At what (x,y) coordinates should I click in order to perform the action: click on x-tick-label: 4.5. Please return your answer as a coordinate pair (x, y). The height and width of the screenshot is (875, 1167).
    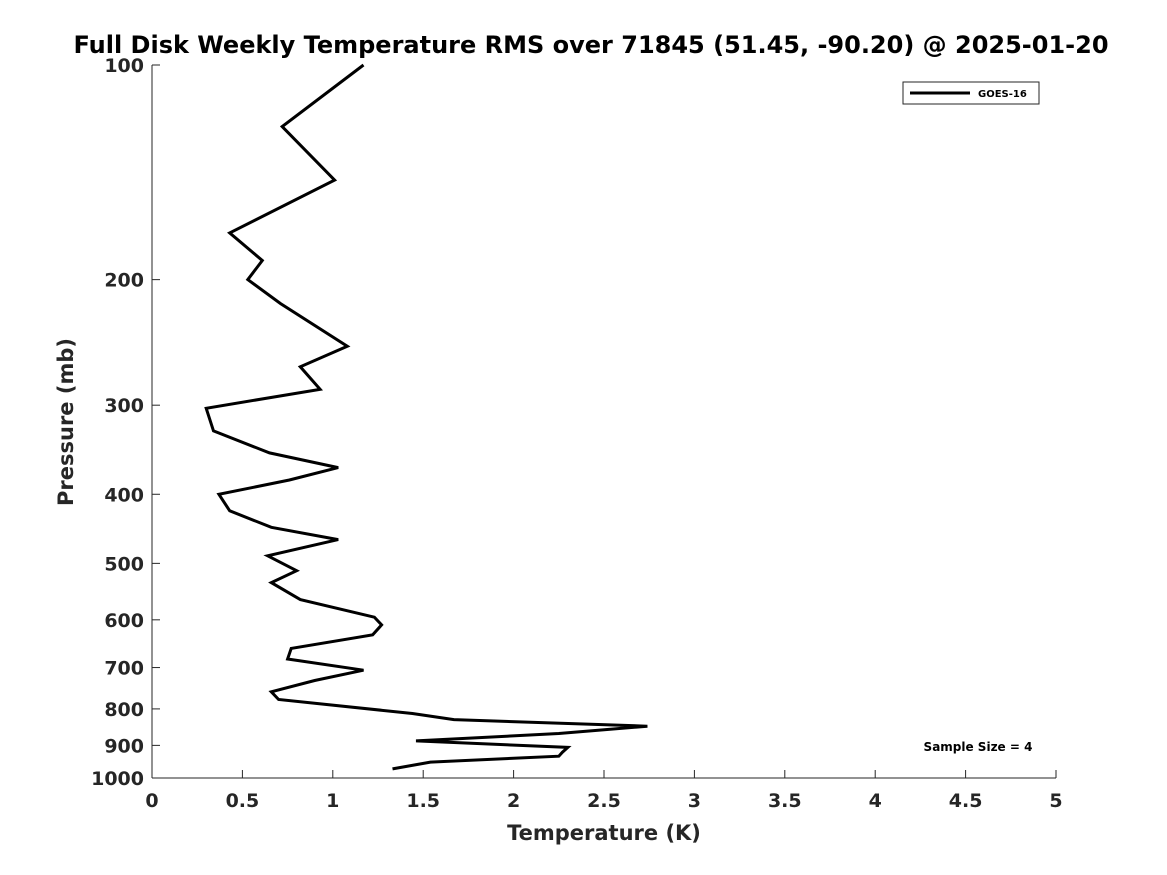
    Looking at the image, I should click on (966, 801).